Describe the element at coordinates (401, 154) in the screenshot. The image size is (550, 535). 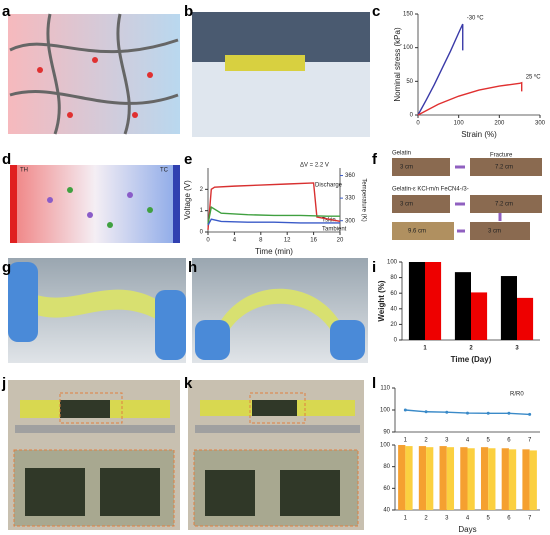
I see `photo-annotation: Gelatin` at that location.